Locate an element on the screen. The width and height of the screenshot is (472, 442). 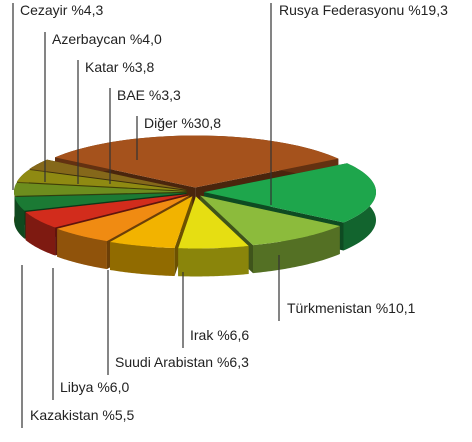
category-name: Azerbaycan is located at coordinates (89, 39).